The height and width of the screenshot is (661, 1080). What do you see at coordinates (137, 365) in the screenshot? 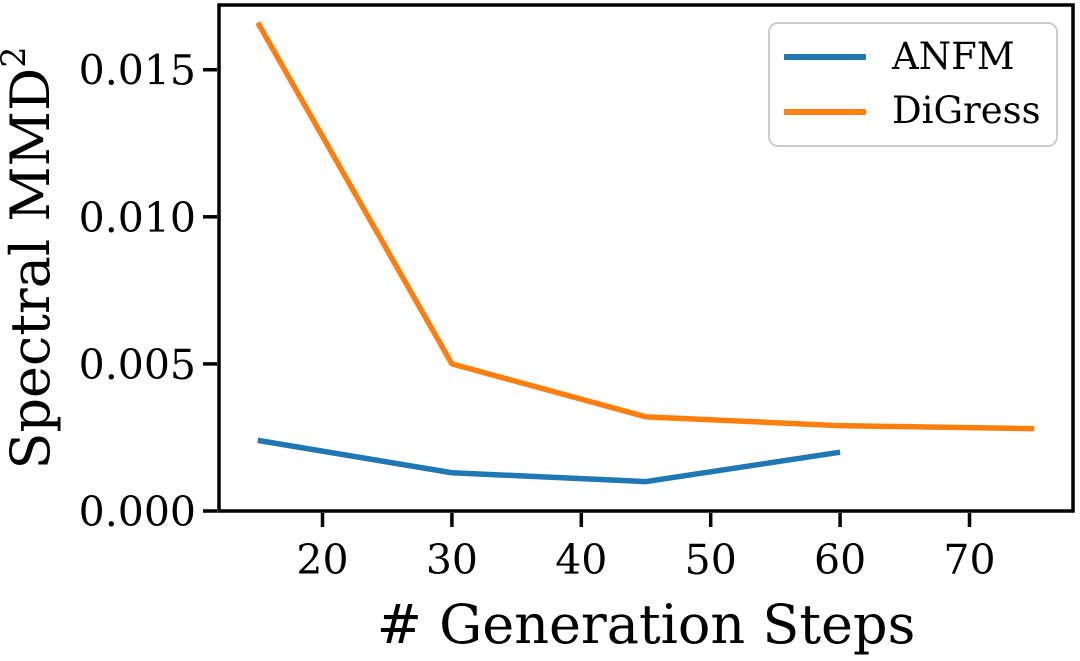
I see `y-tick-label: 0.005` at bounding box center [137, 365].